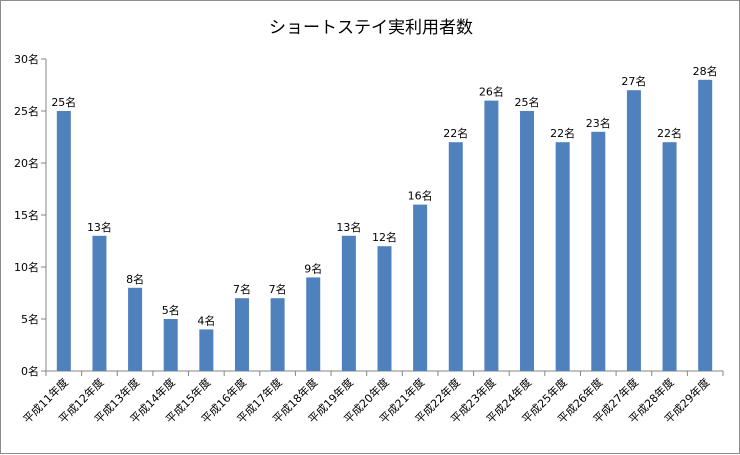  What do you see at coordinates (26, 111) in the screenshot?
I see `y-tick-label: 25名` at bounding box center [26, 111].